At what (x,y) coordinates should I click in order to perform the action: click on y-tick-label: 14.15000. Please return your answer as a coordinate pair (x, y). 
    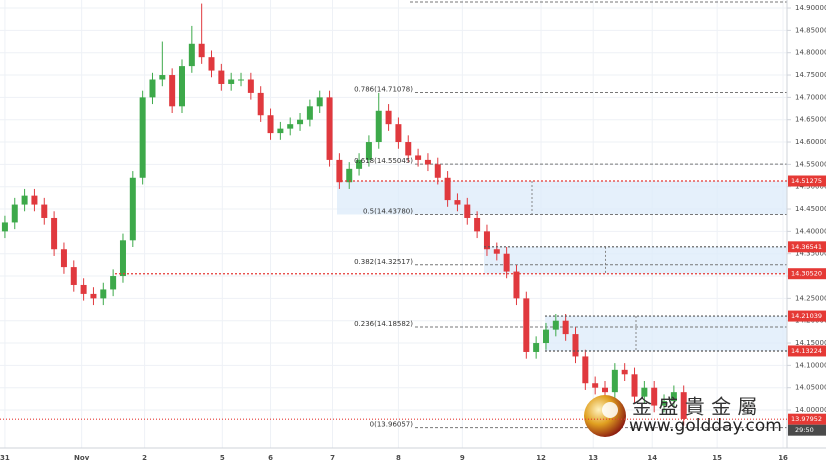
    Looking at the image, I should click on (810, 343).